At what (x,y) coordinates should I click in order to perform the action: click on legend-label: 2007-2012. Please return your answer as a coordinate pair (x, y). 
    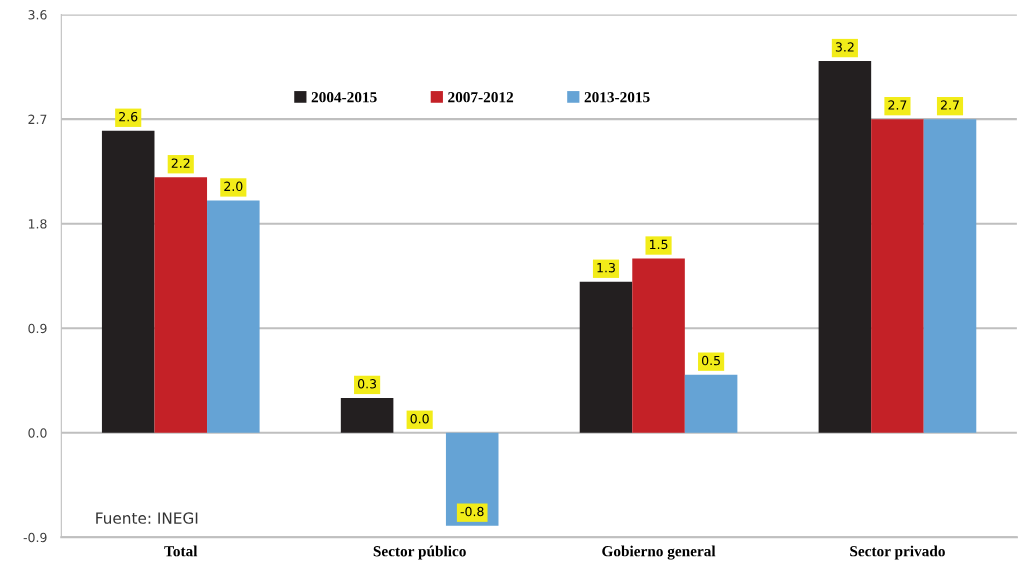
    Looking at the image, I should click on (481, 97).